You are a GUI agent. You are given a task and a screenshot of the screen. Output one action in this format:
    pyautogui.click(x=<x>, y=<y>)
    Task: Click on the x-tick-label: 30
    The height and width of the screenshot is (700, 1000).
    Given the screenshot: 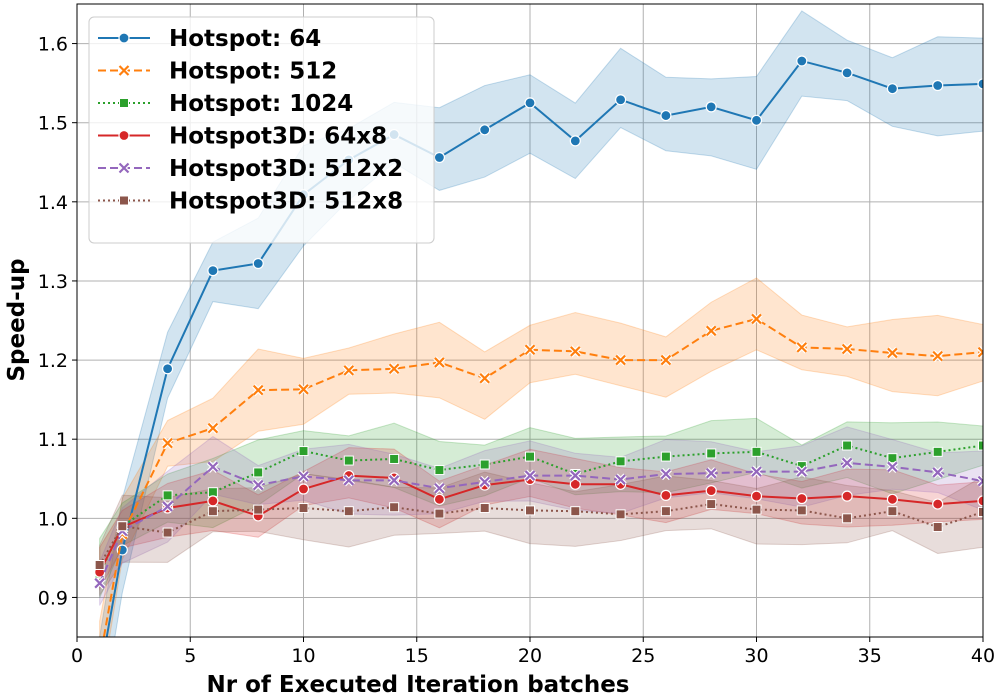 What is the action you would take?
    pyautogui.click(x=756, y=656)
    